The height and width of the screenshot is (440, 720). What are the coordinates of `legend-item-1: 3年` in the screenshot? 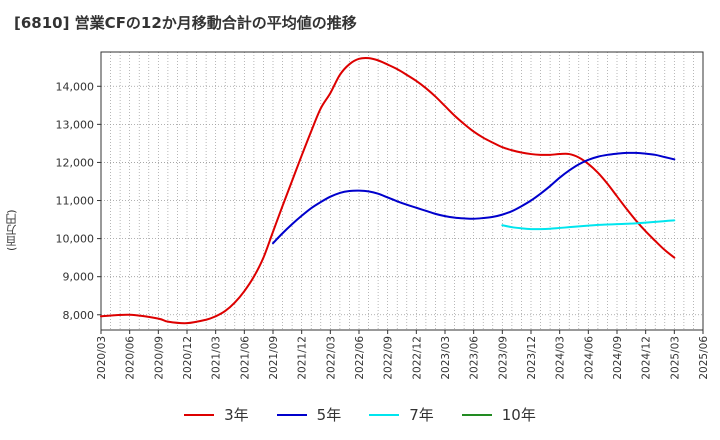 It's located at (216, 414).